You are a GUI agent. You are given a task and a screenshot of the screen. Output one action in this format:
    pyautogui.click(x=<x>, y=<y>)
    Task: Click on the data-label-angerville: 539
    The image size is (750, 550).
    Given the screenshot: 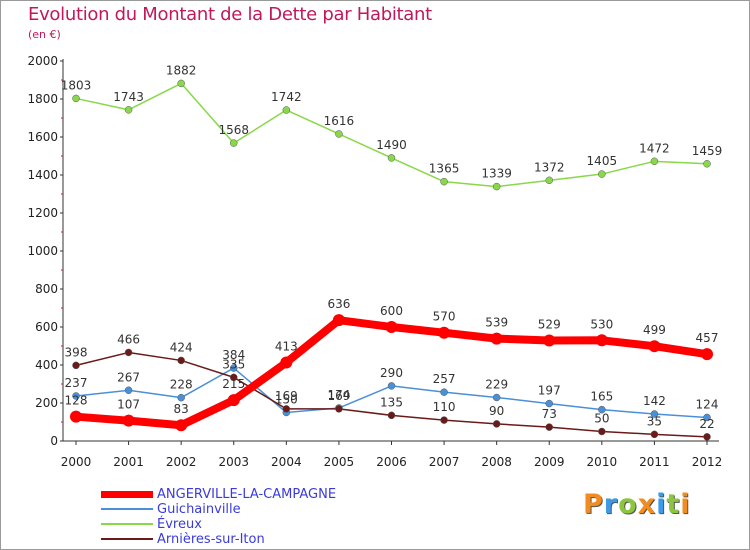 What is the action you would take?
    pyautogui.click(x=496, y=323)
    